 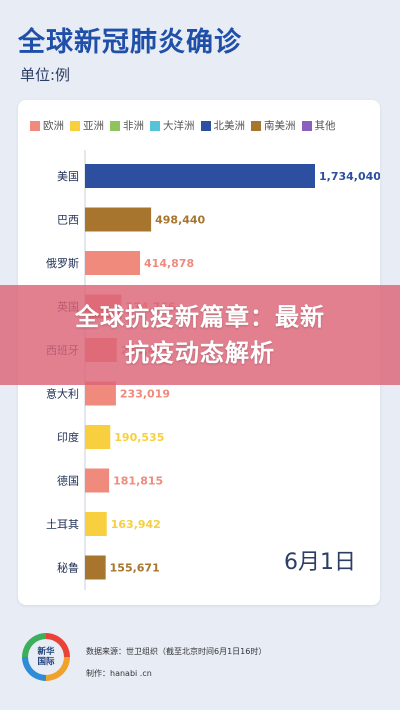 What do you see at coordinates (68, 437) in the screenshot?
I see `category-label: 印度` at bounding box center [68, 437].